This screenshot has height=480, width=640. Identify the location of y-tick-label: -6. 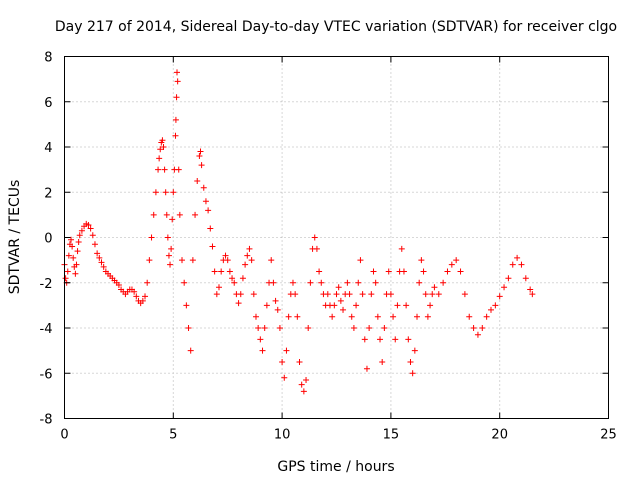
(46, 374).